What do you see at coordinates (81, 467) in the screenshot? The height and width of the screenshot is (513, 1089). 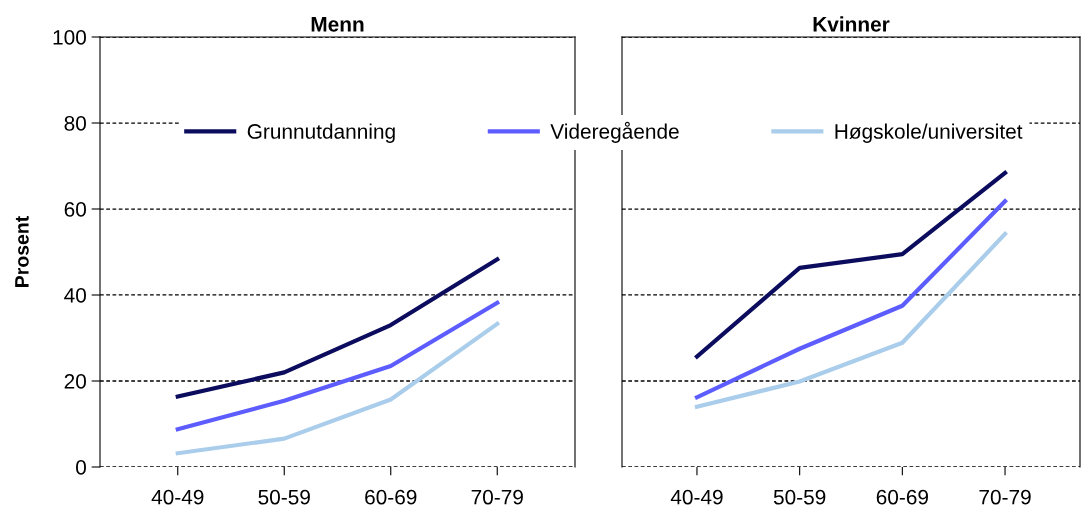 I see `y-tick-label: 0` at bounding box center [81, 467].